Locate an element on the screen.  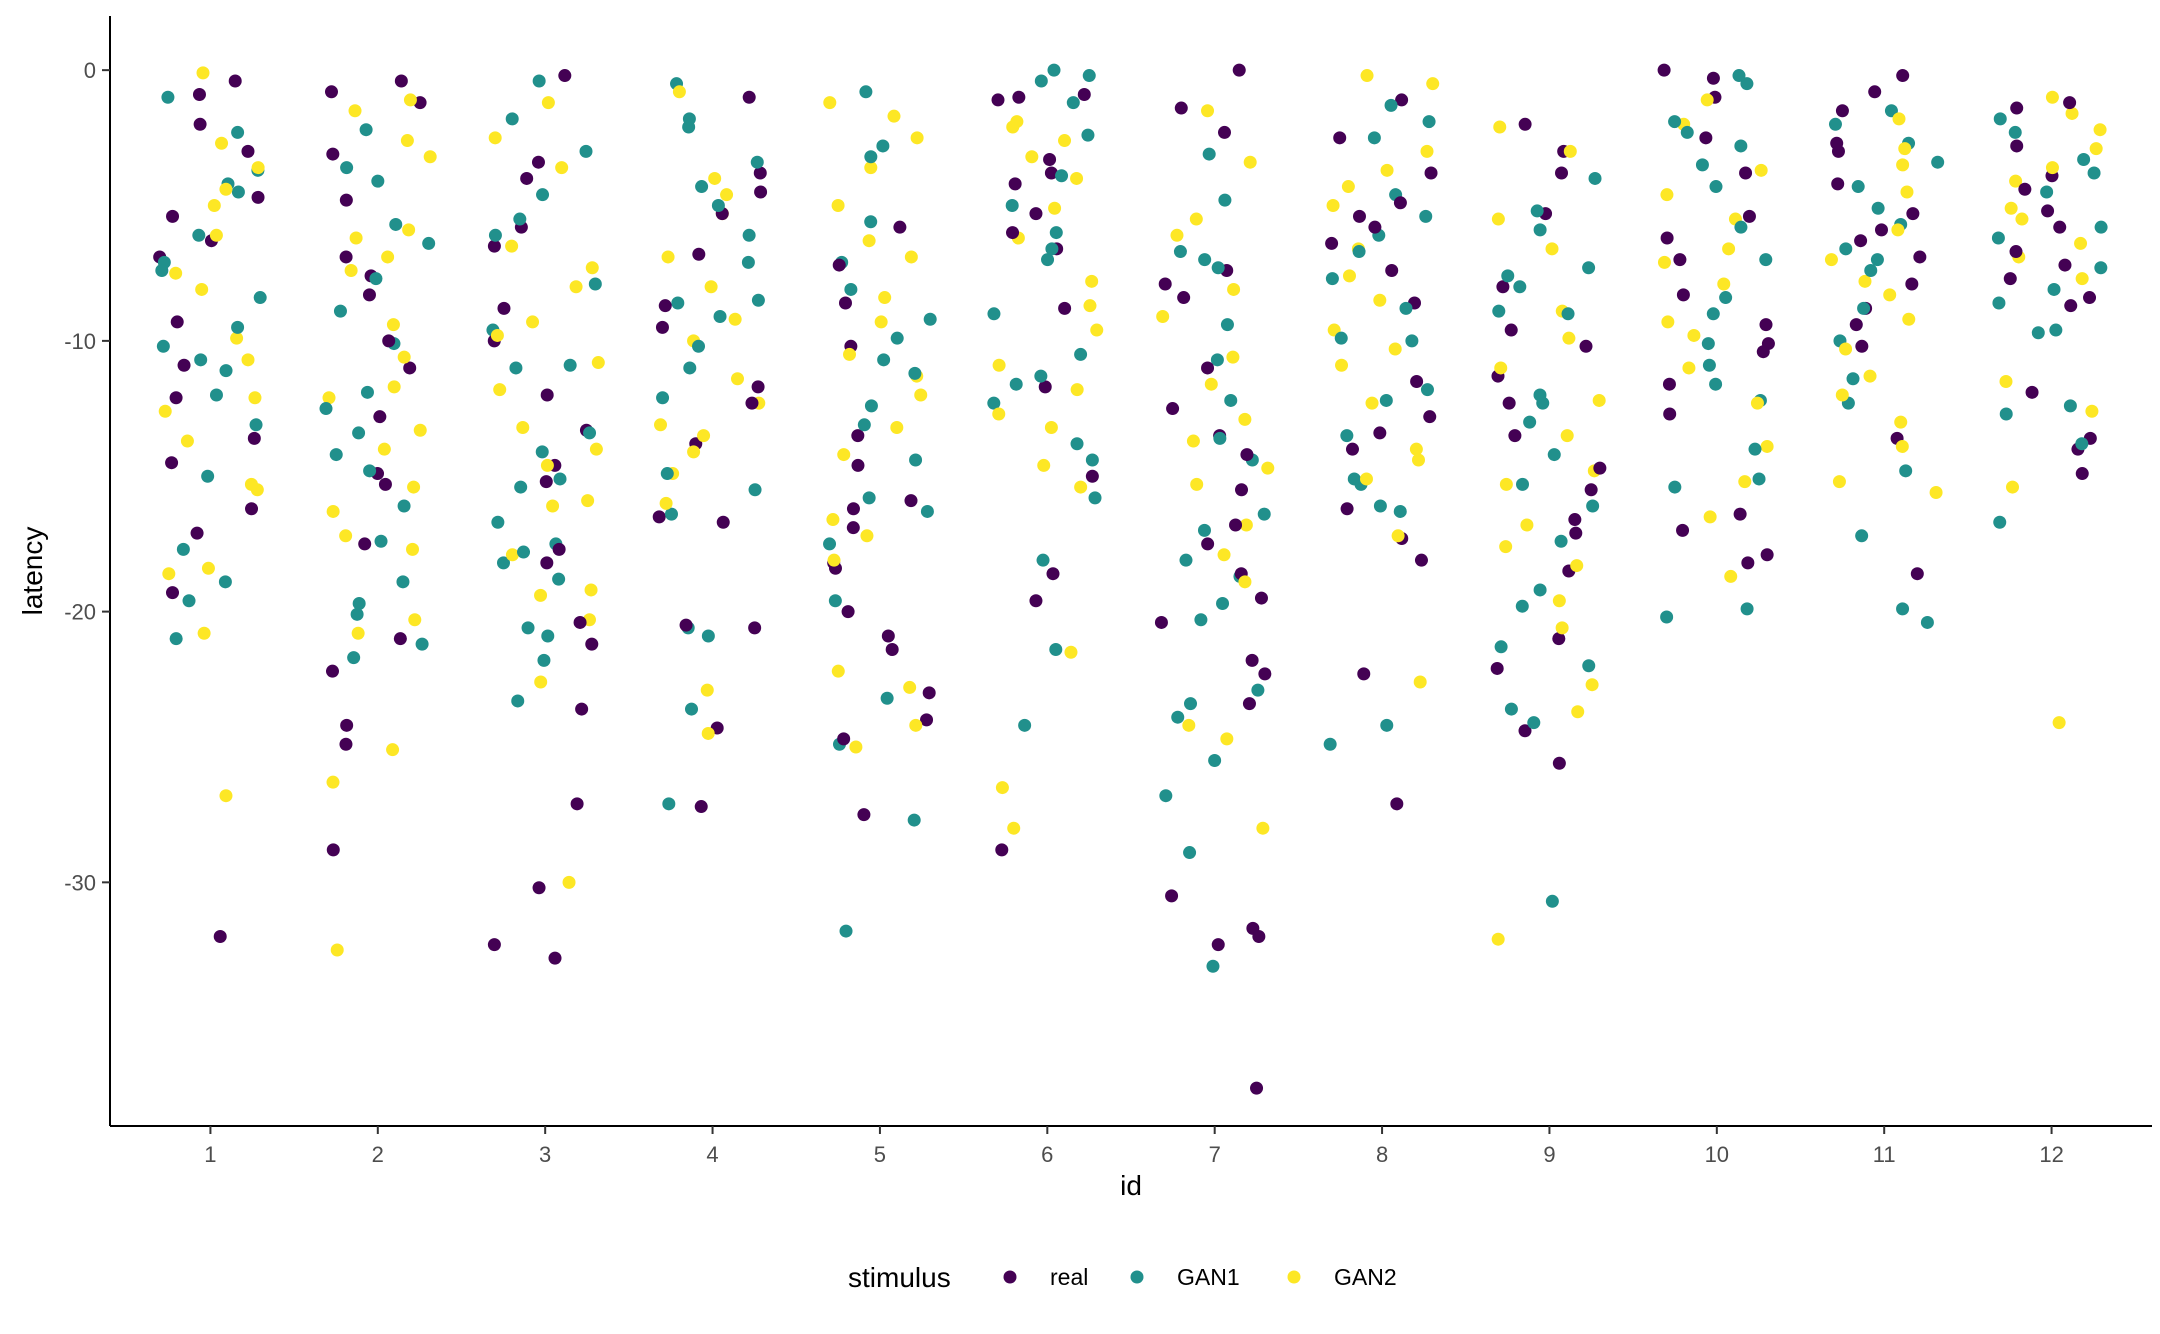
y-tick-label: -30 is located at coordinates (80, 882).